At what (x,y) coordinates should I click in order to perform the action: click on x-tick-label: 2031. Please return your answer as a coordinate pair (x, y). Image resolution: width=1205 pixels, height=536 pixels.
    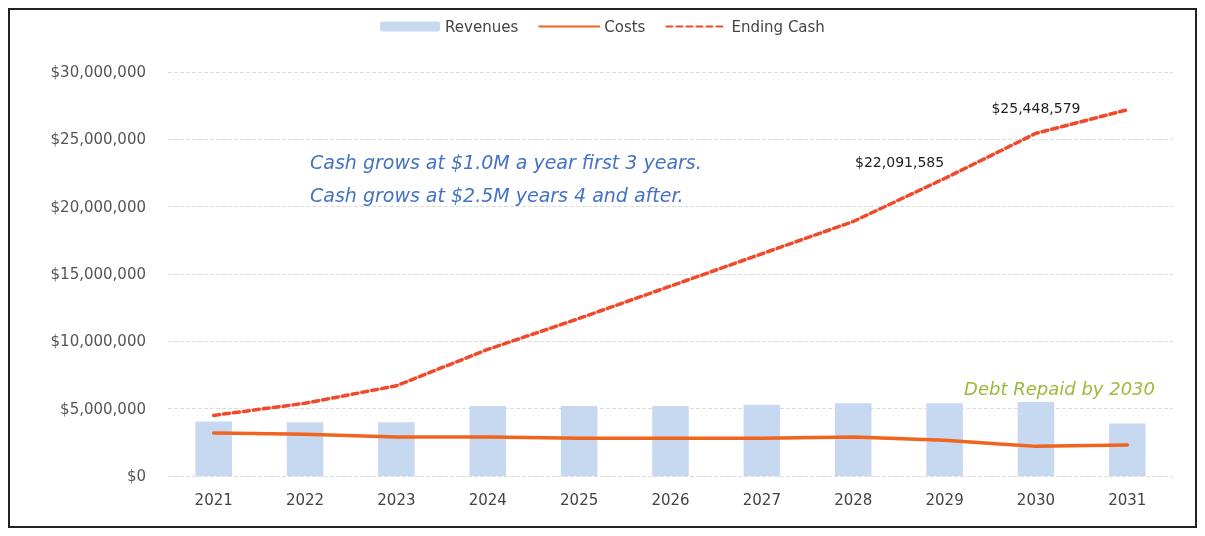
    Looking at the image, I should click on (1127, 499).